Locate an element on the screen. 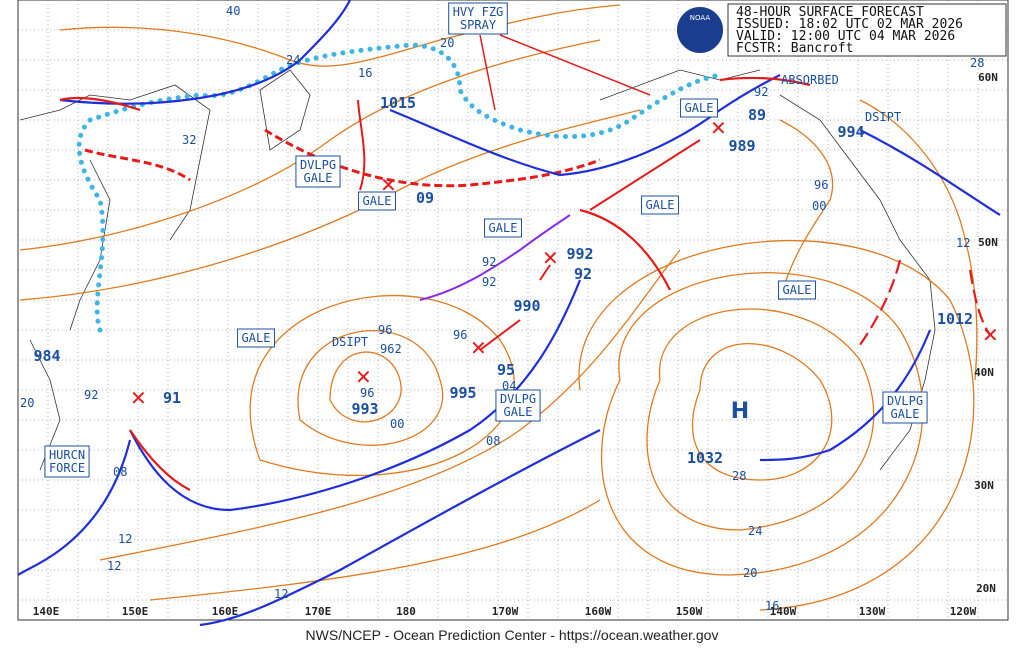  warning-label: SPRAY is located at coordinates (478, 25).